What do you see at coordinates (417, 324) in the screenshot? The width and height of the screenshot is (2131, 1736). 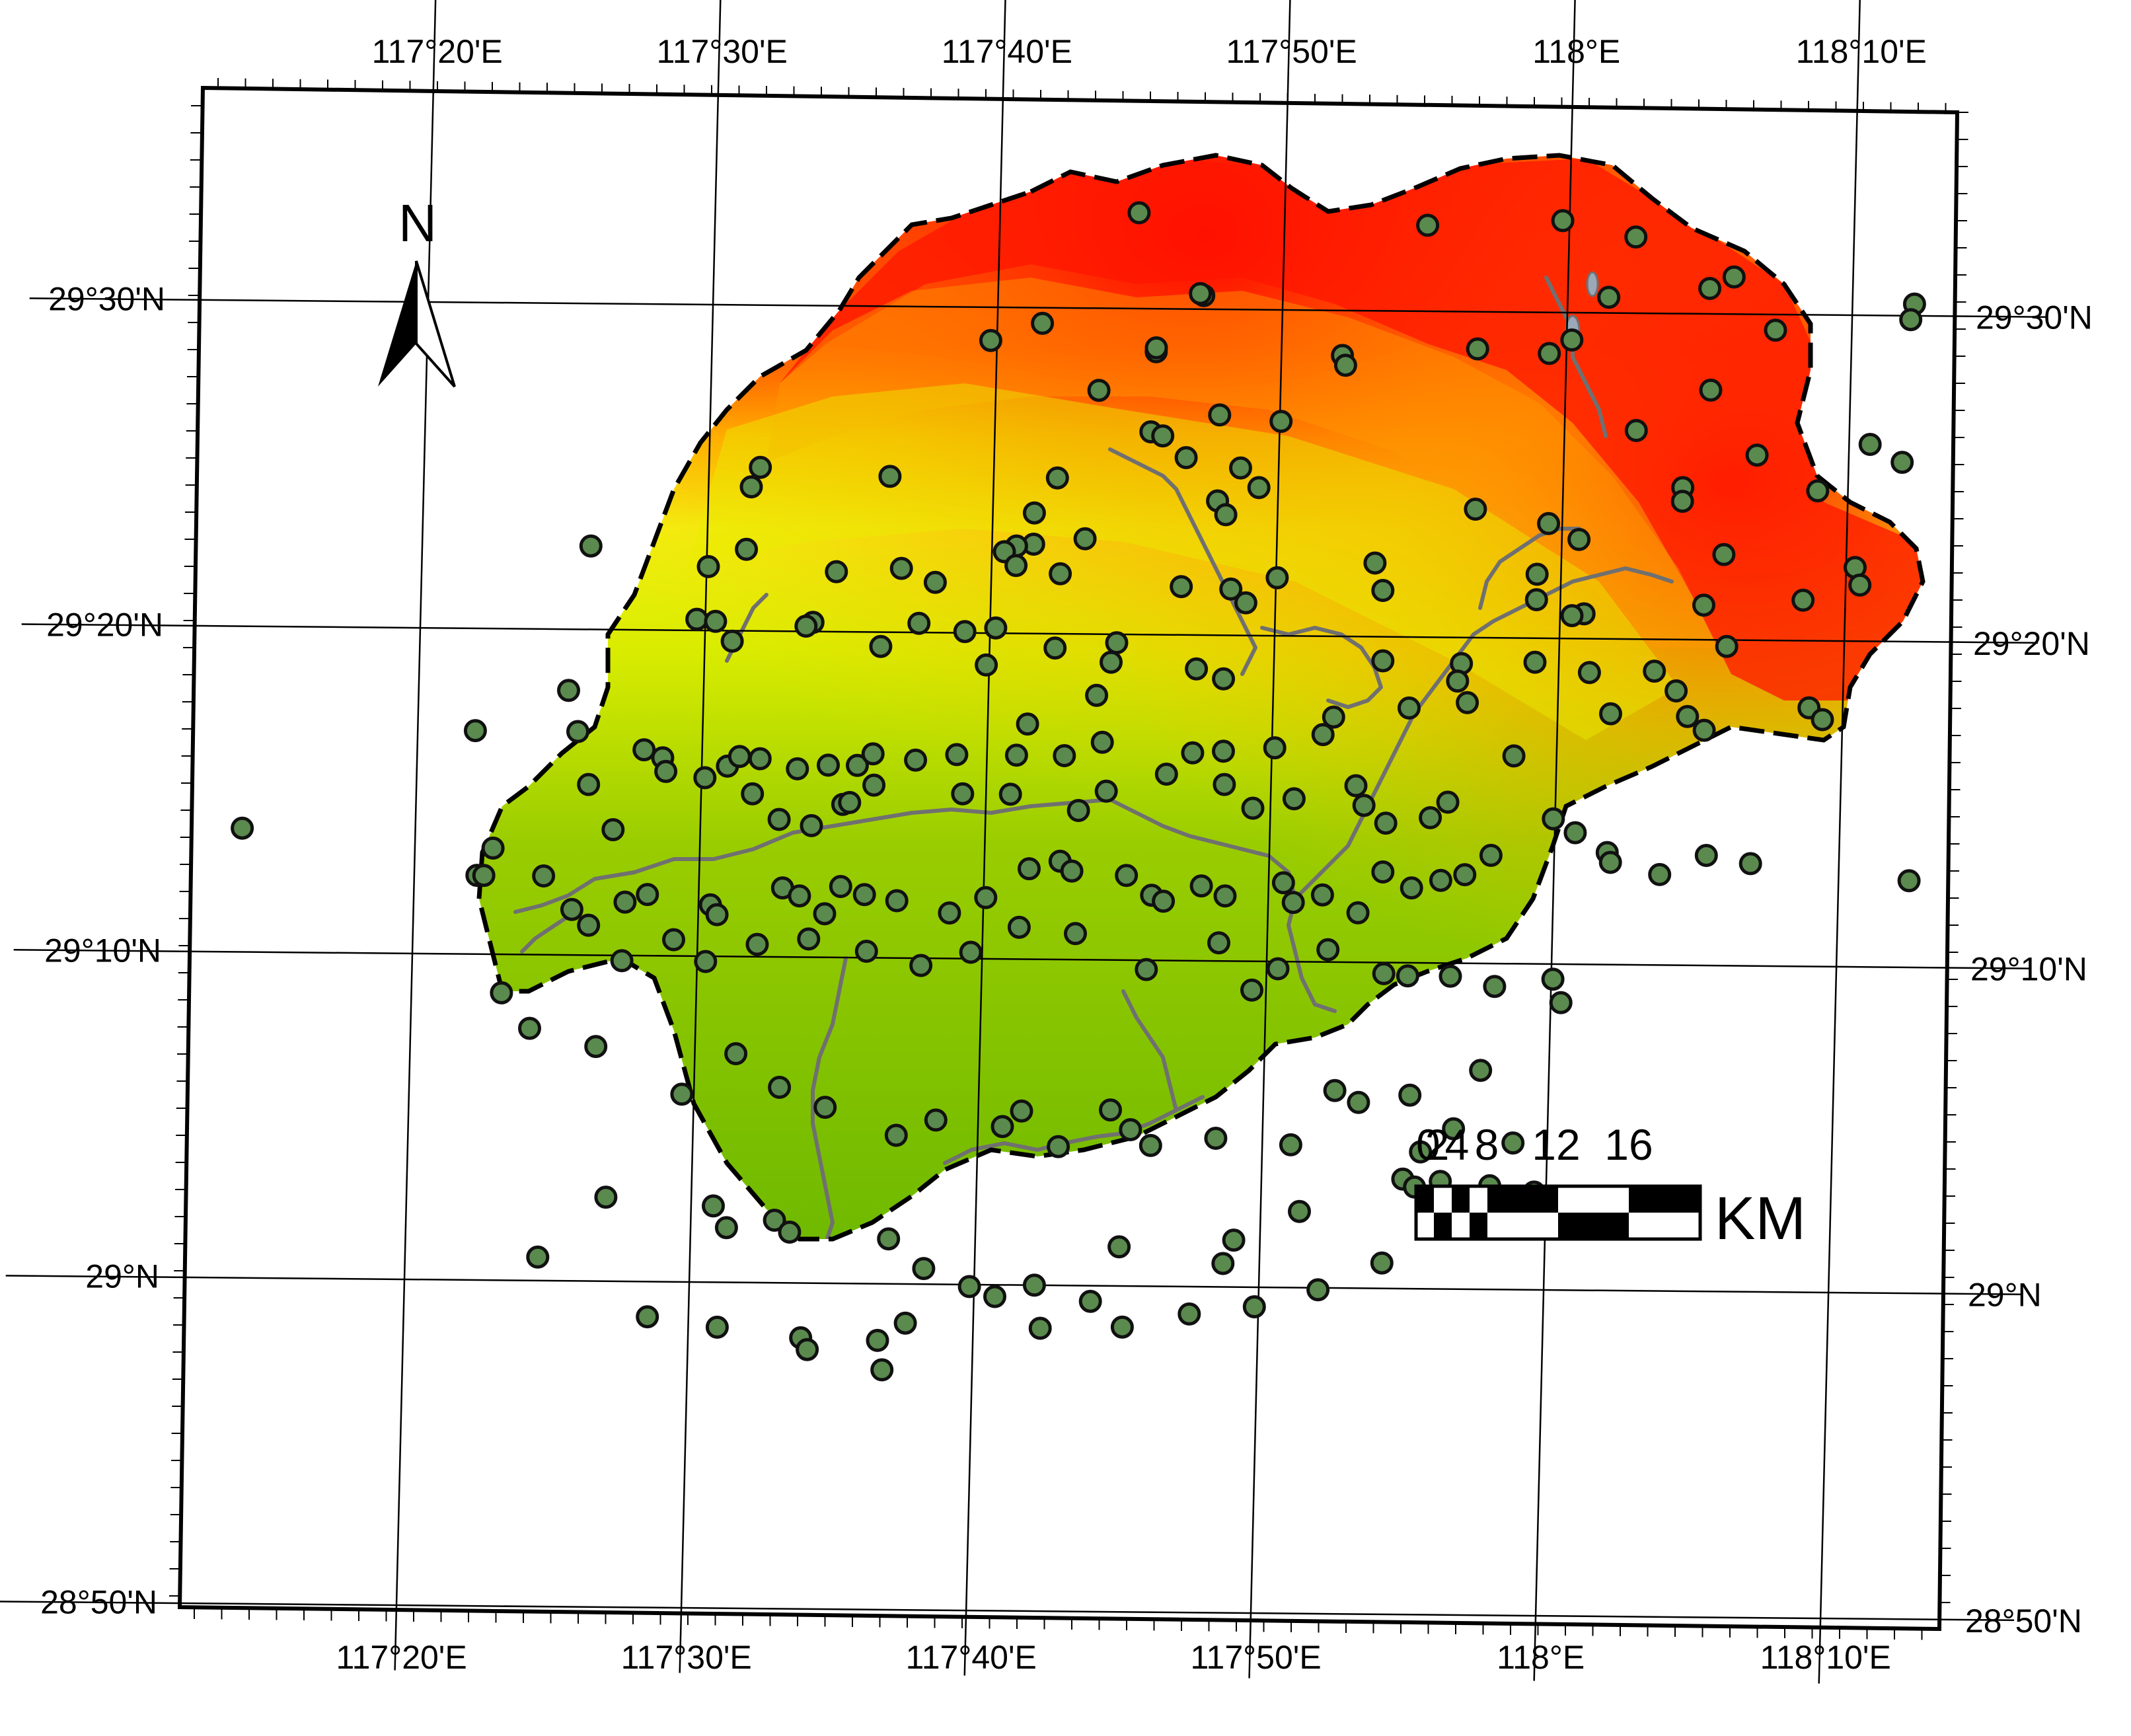 I see `north-arrow-icon` at bounding box center [417, 324].